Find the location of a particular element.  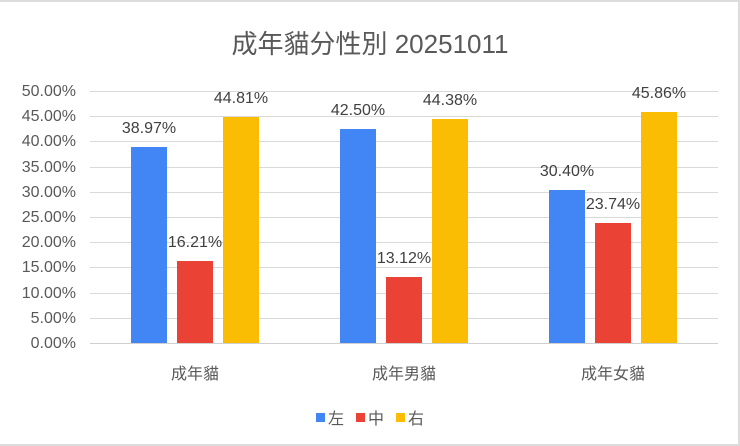

legend: 左中右 is located at coordinates (370, 417).